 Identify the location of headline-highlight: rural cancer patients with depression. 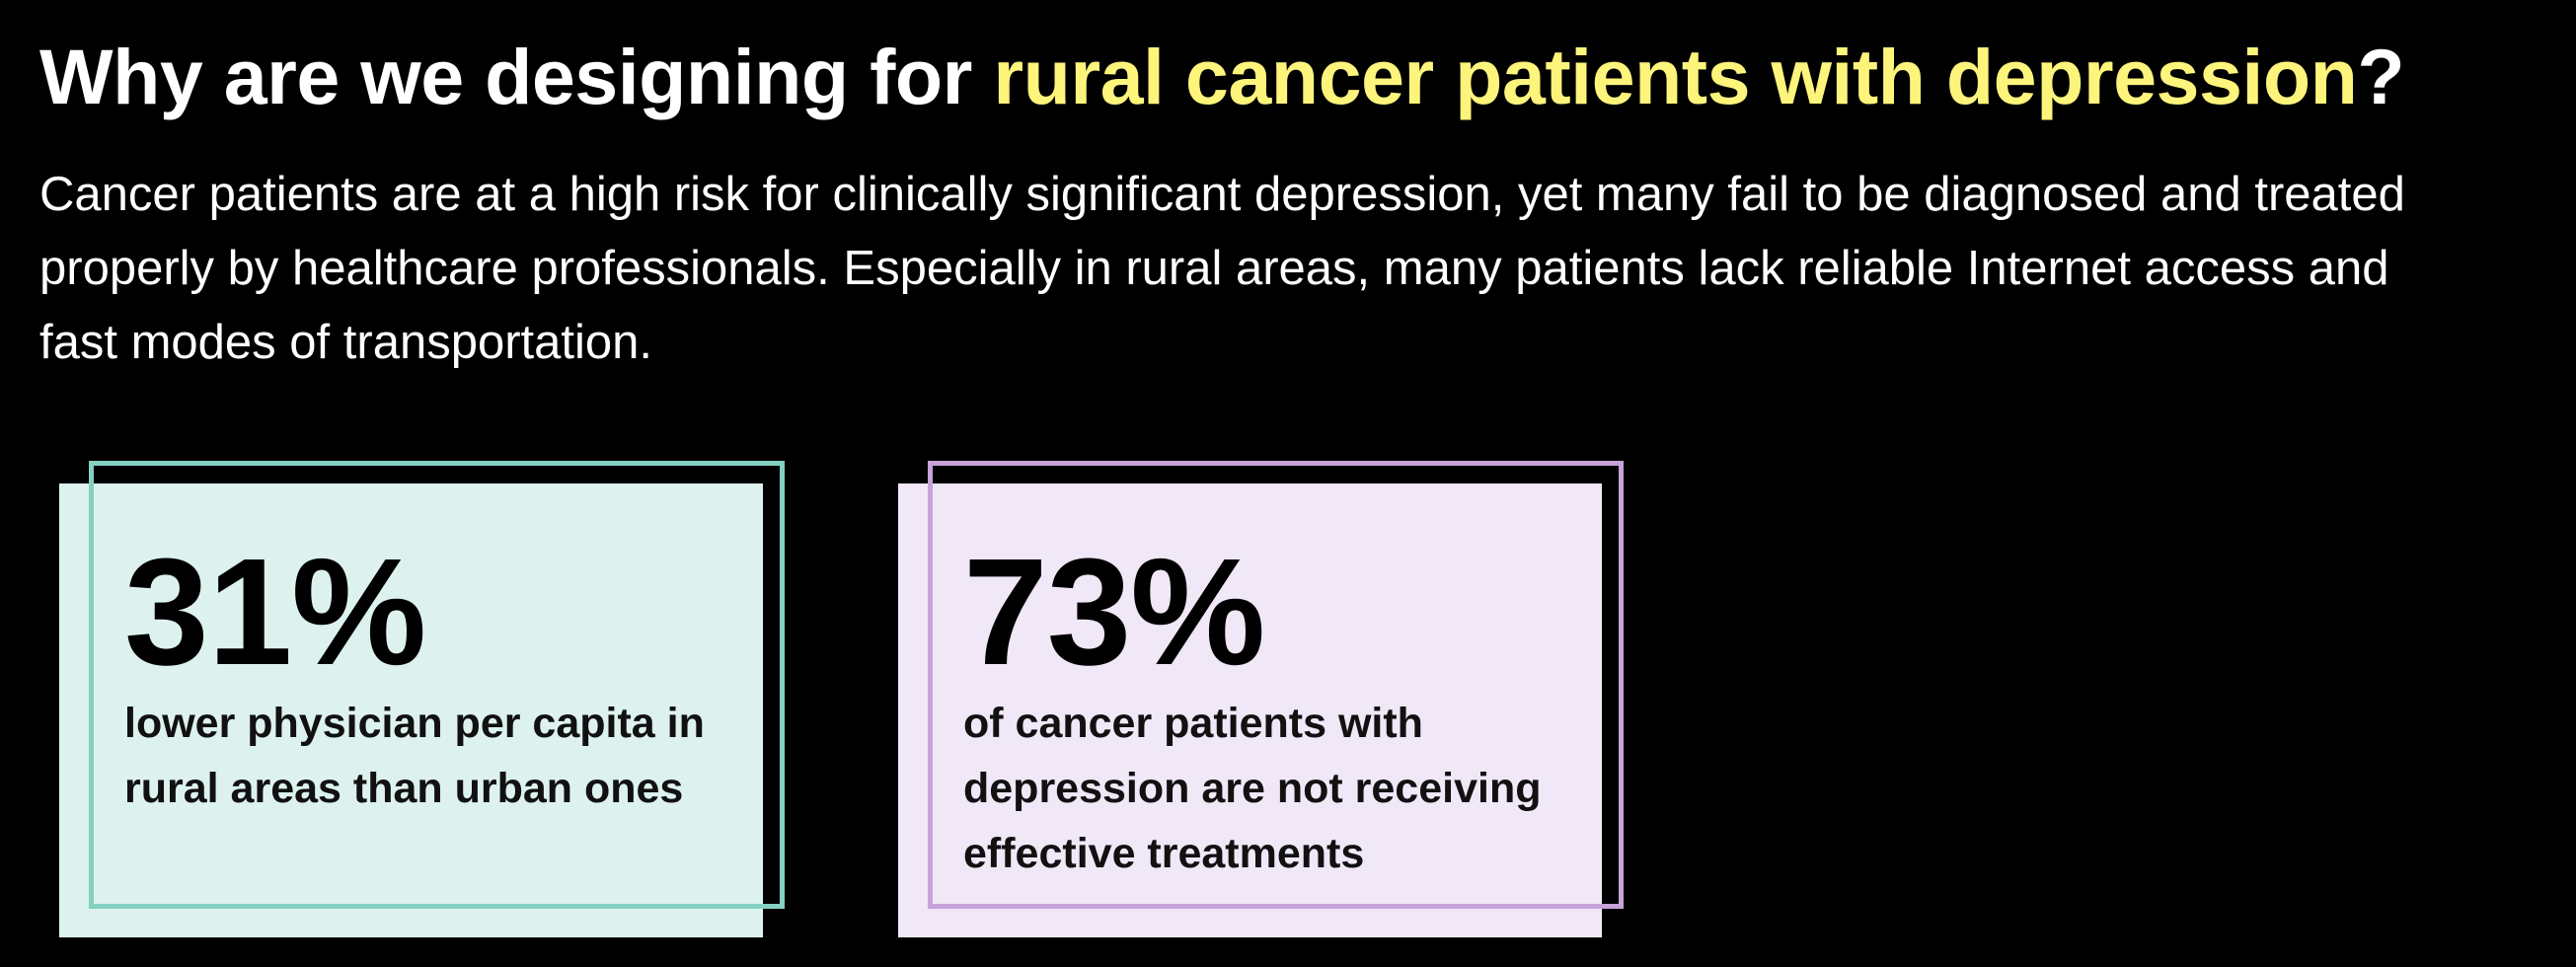
(1676, 76).